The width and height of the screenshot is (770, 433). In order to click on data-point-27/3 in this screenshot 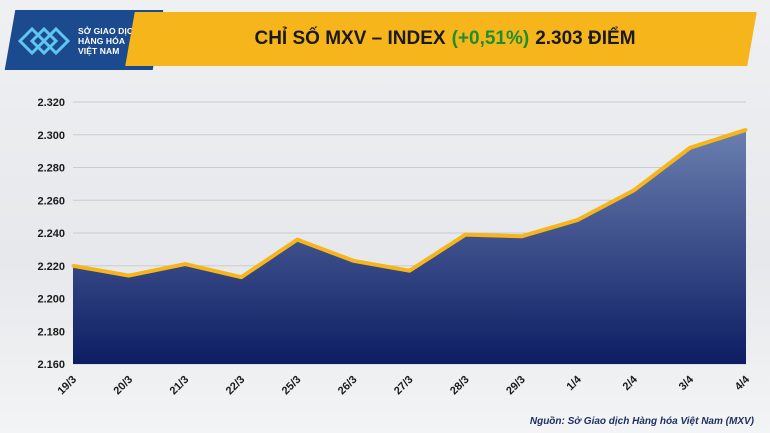, I will do `click(409, 271)`.